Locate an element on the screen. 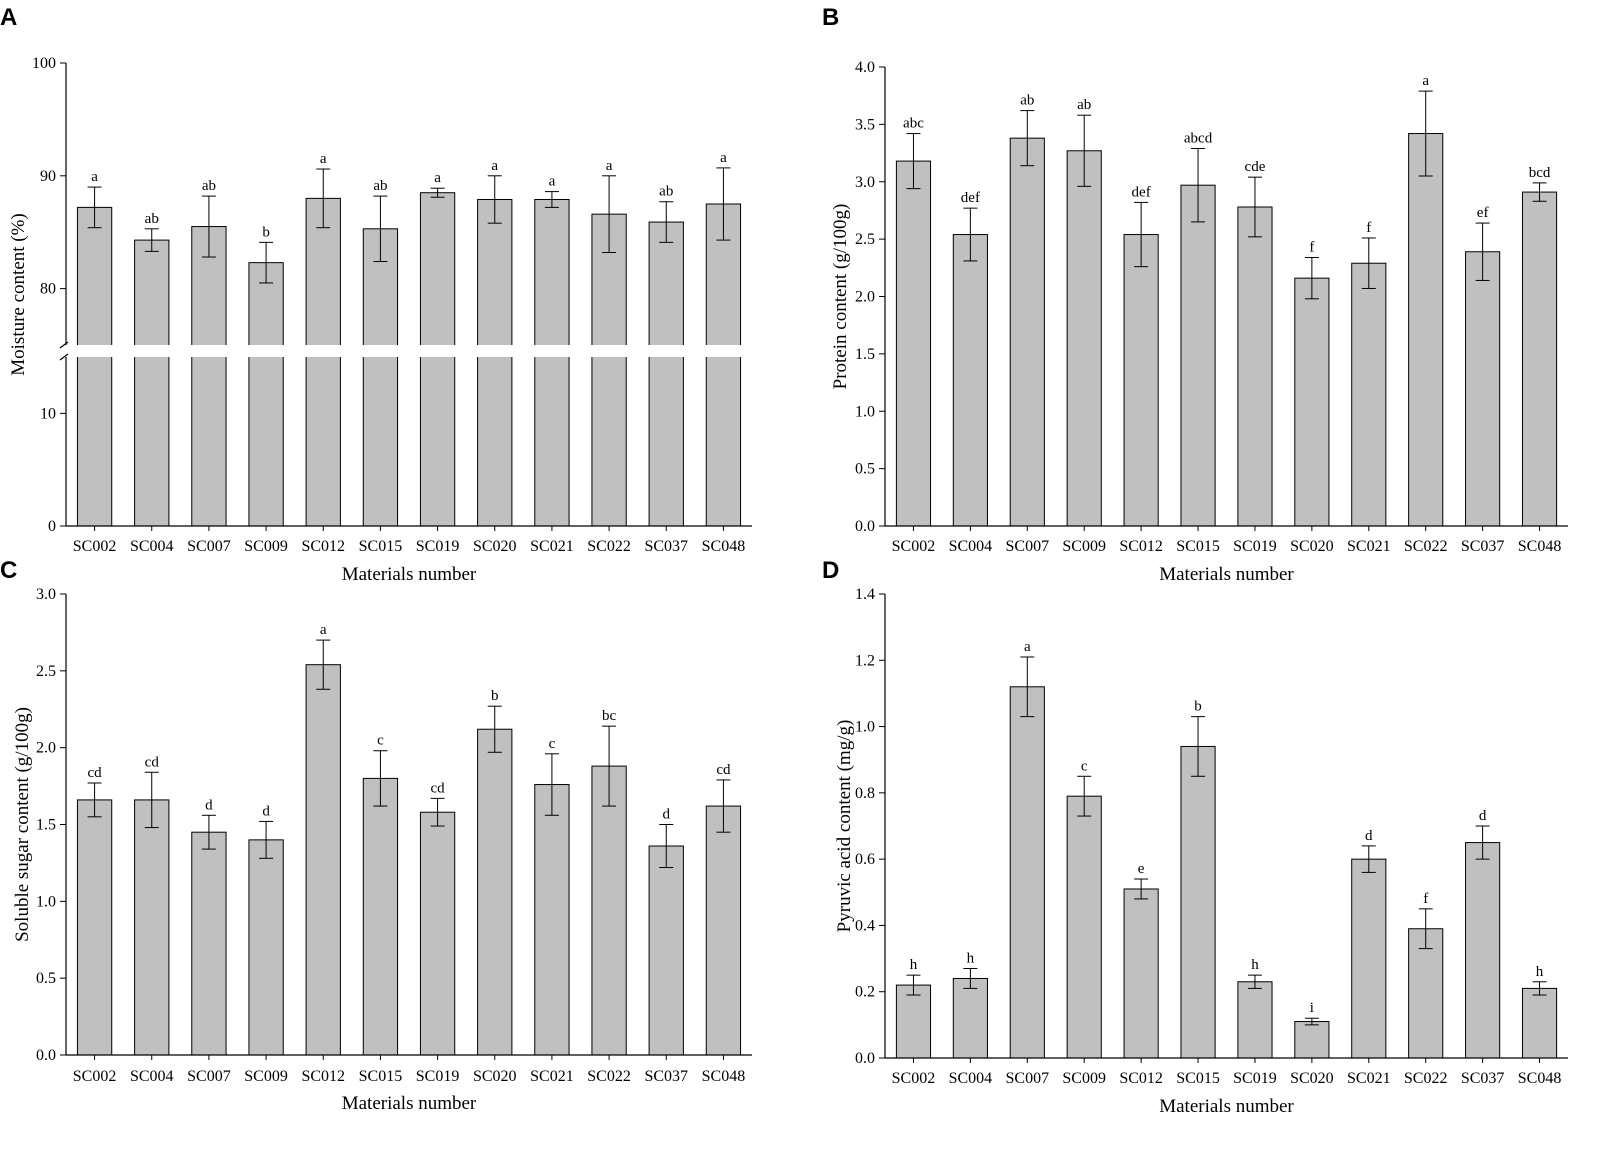  x-tick-label: SC004 is located at coordinates (152, 1076).